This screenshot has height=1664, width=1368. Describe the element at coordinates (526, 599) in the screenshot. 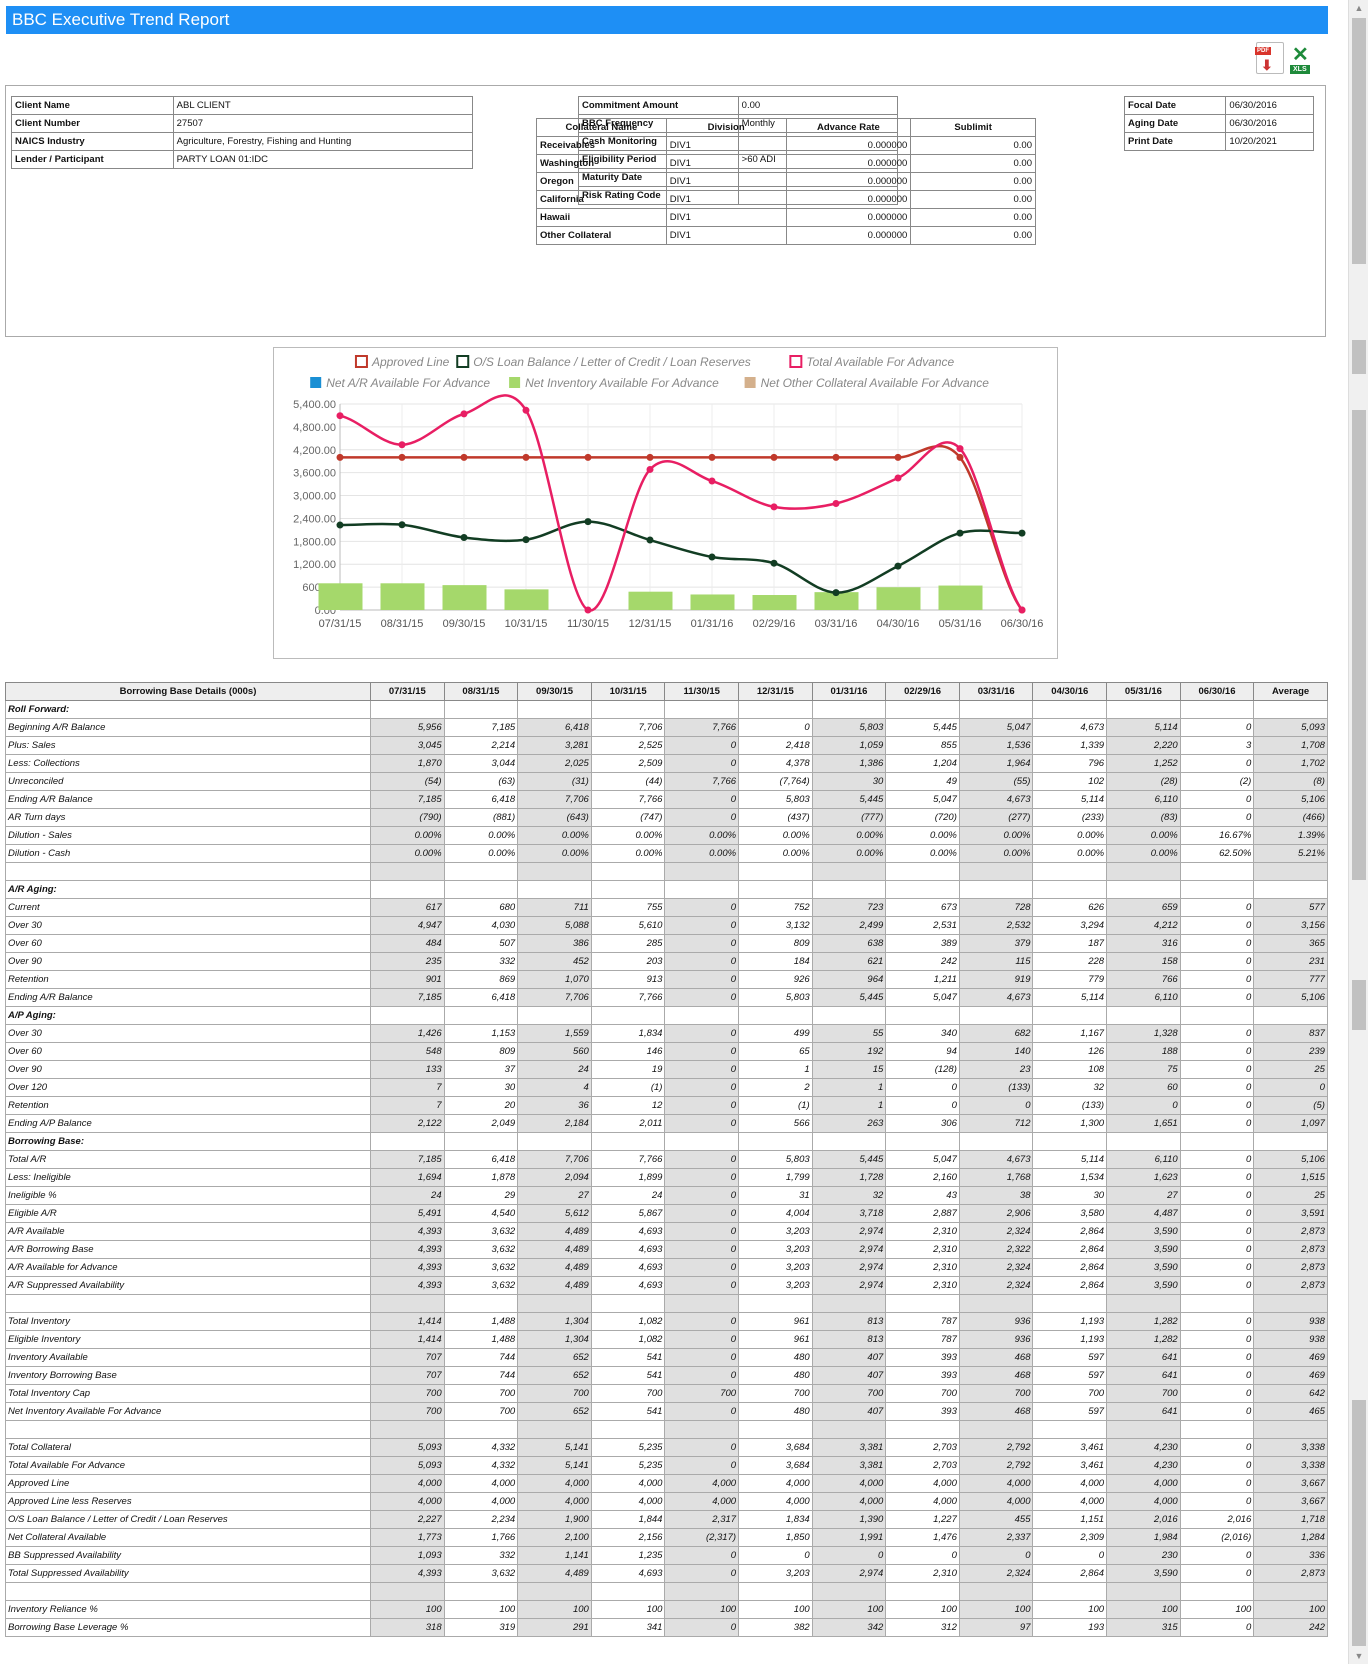

I see `bar-net-inventory-available-for-advance` at that location.